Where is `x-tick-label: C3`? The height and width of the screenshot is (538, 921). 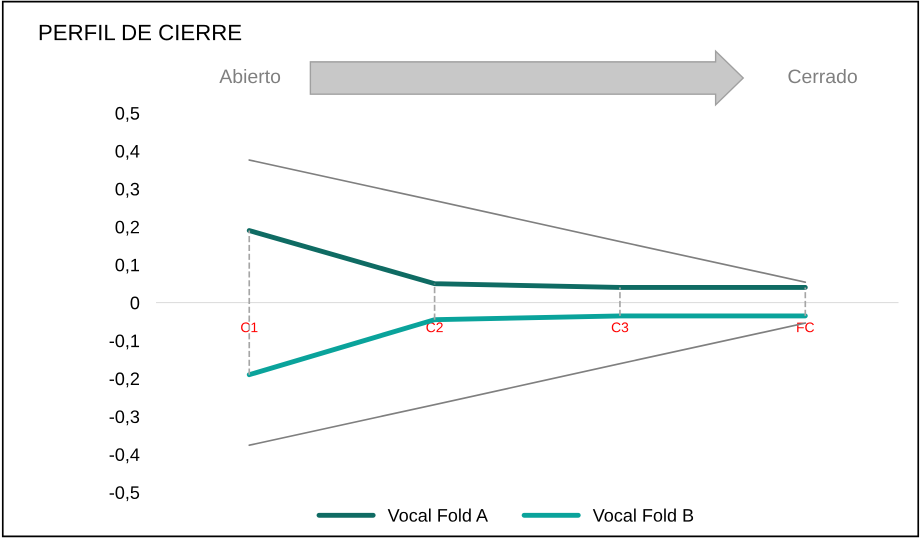
x-tick-label: C3 is located at coordinates (620, 327).